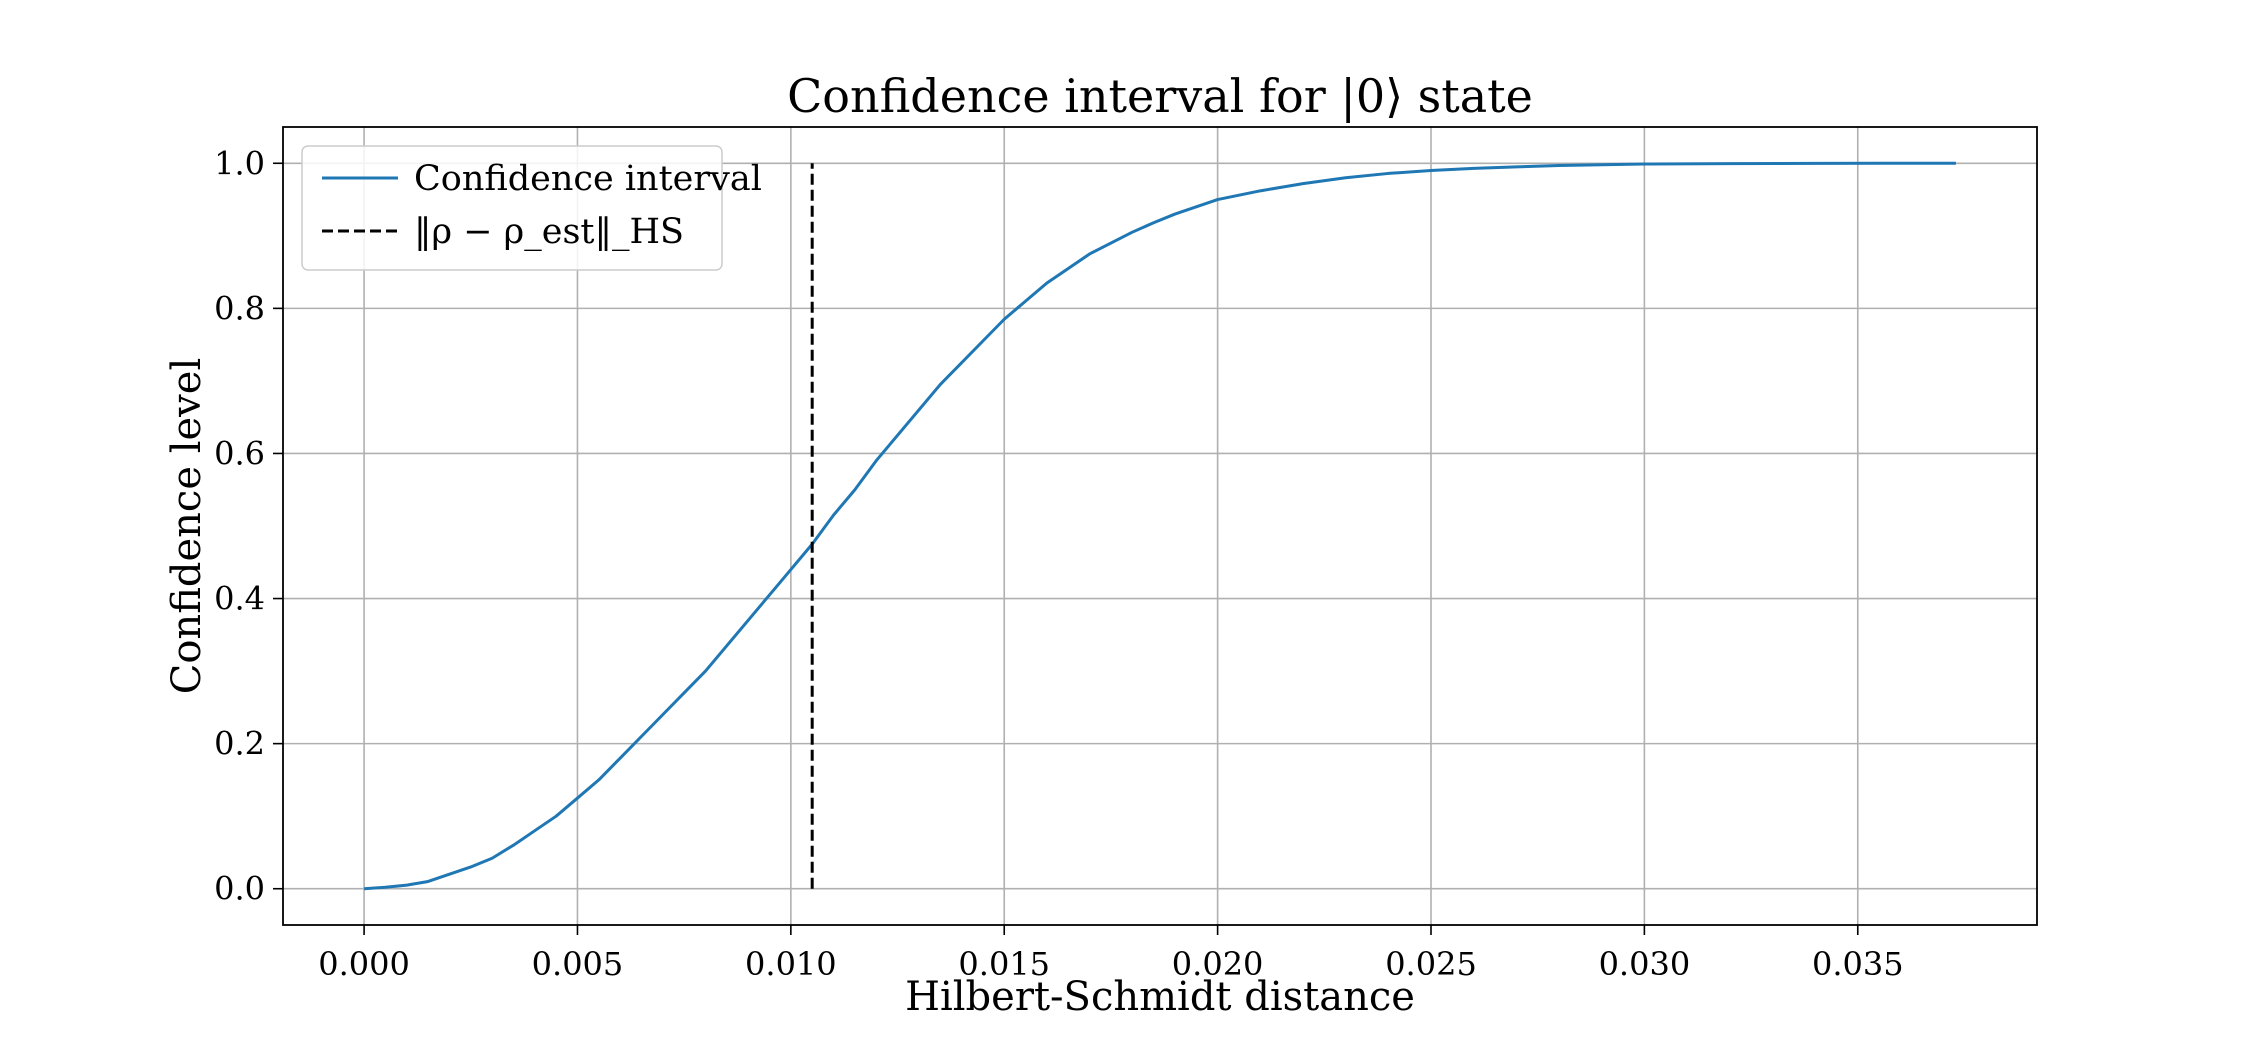  I want to click on legend-label-hs-distance: ‖ρ − ρ_est‖_HS, so click(549, 232).